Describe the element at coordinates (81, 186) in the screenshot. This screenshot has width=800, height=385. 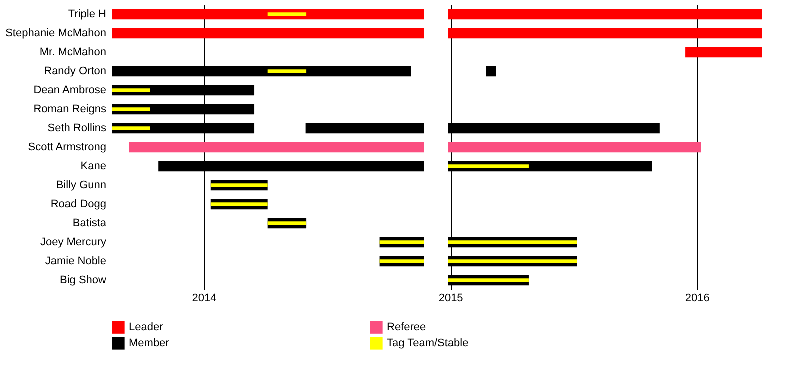
I see `y-tick-label: Billy Gunn` at that location.